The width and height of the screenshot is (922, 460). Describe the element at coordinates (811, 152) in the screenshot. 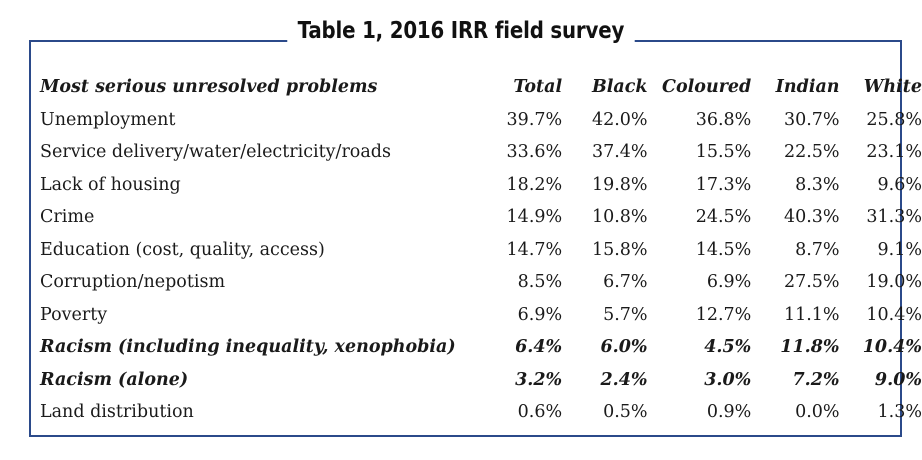

I see `cell-indian: 22.5%` at that location.